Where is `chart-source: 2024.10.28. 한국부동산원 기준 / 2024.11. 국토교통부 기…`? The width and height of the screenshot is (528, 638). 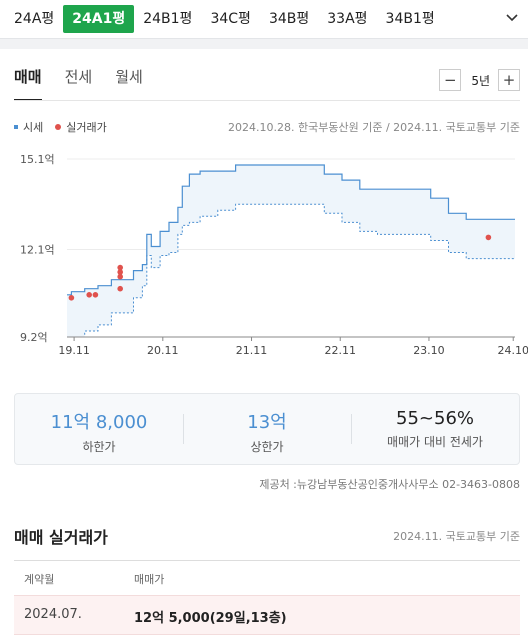 chart-source: 2024.10.28. 한국부동산원 기준 / 2024.11. 국토교통부 기… is located at coordinates (374, 127).